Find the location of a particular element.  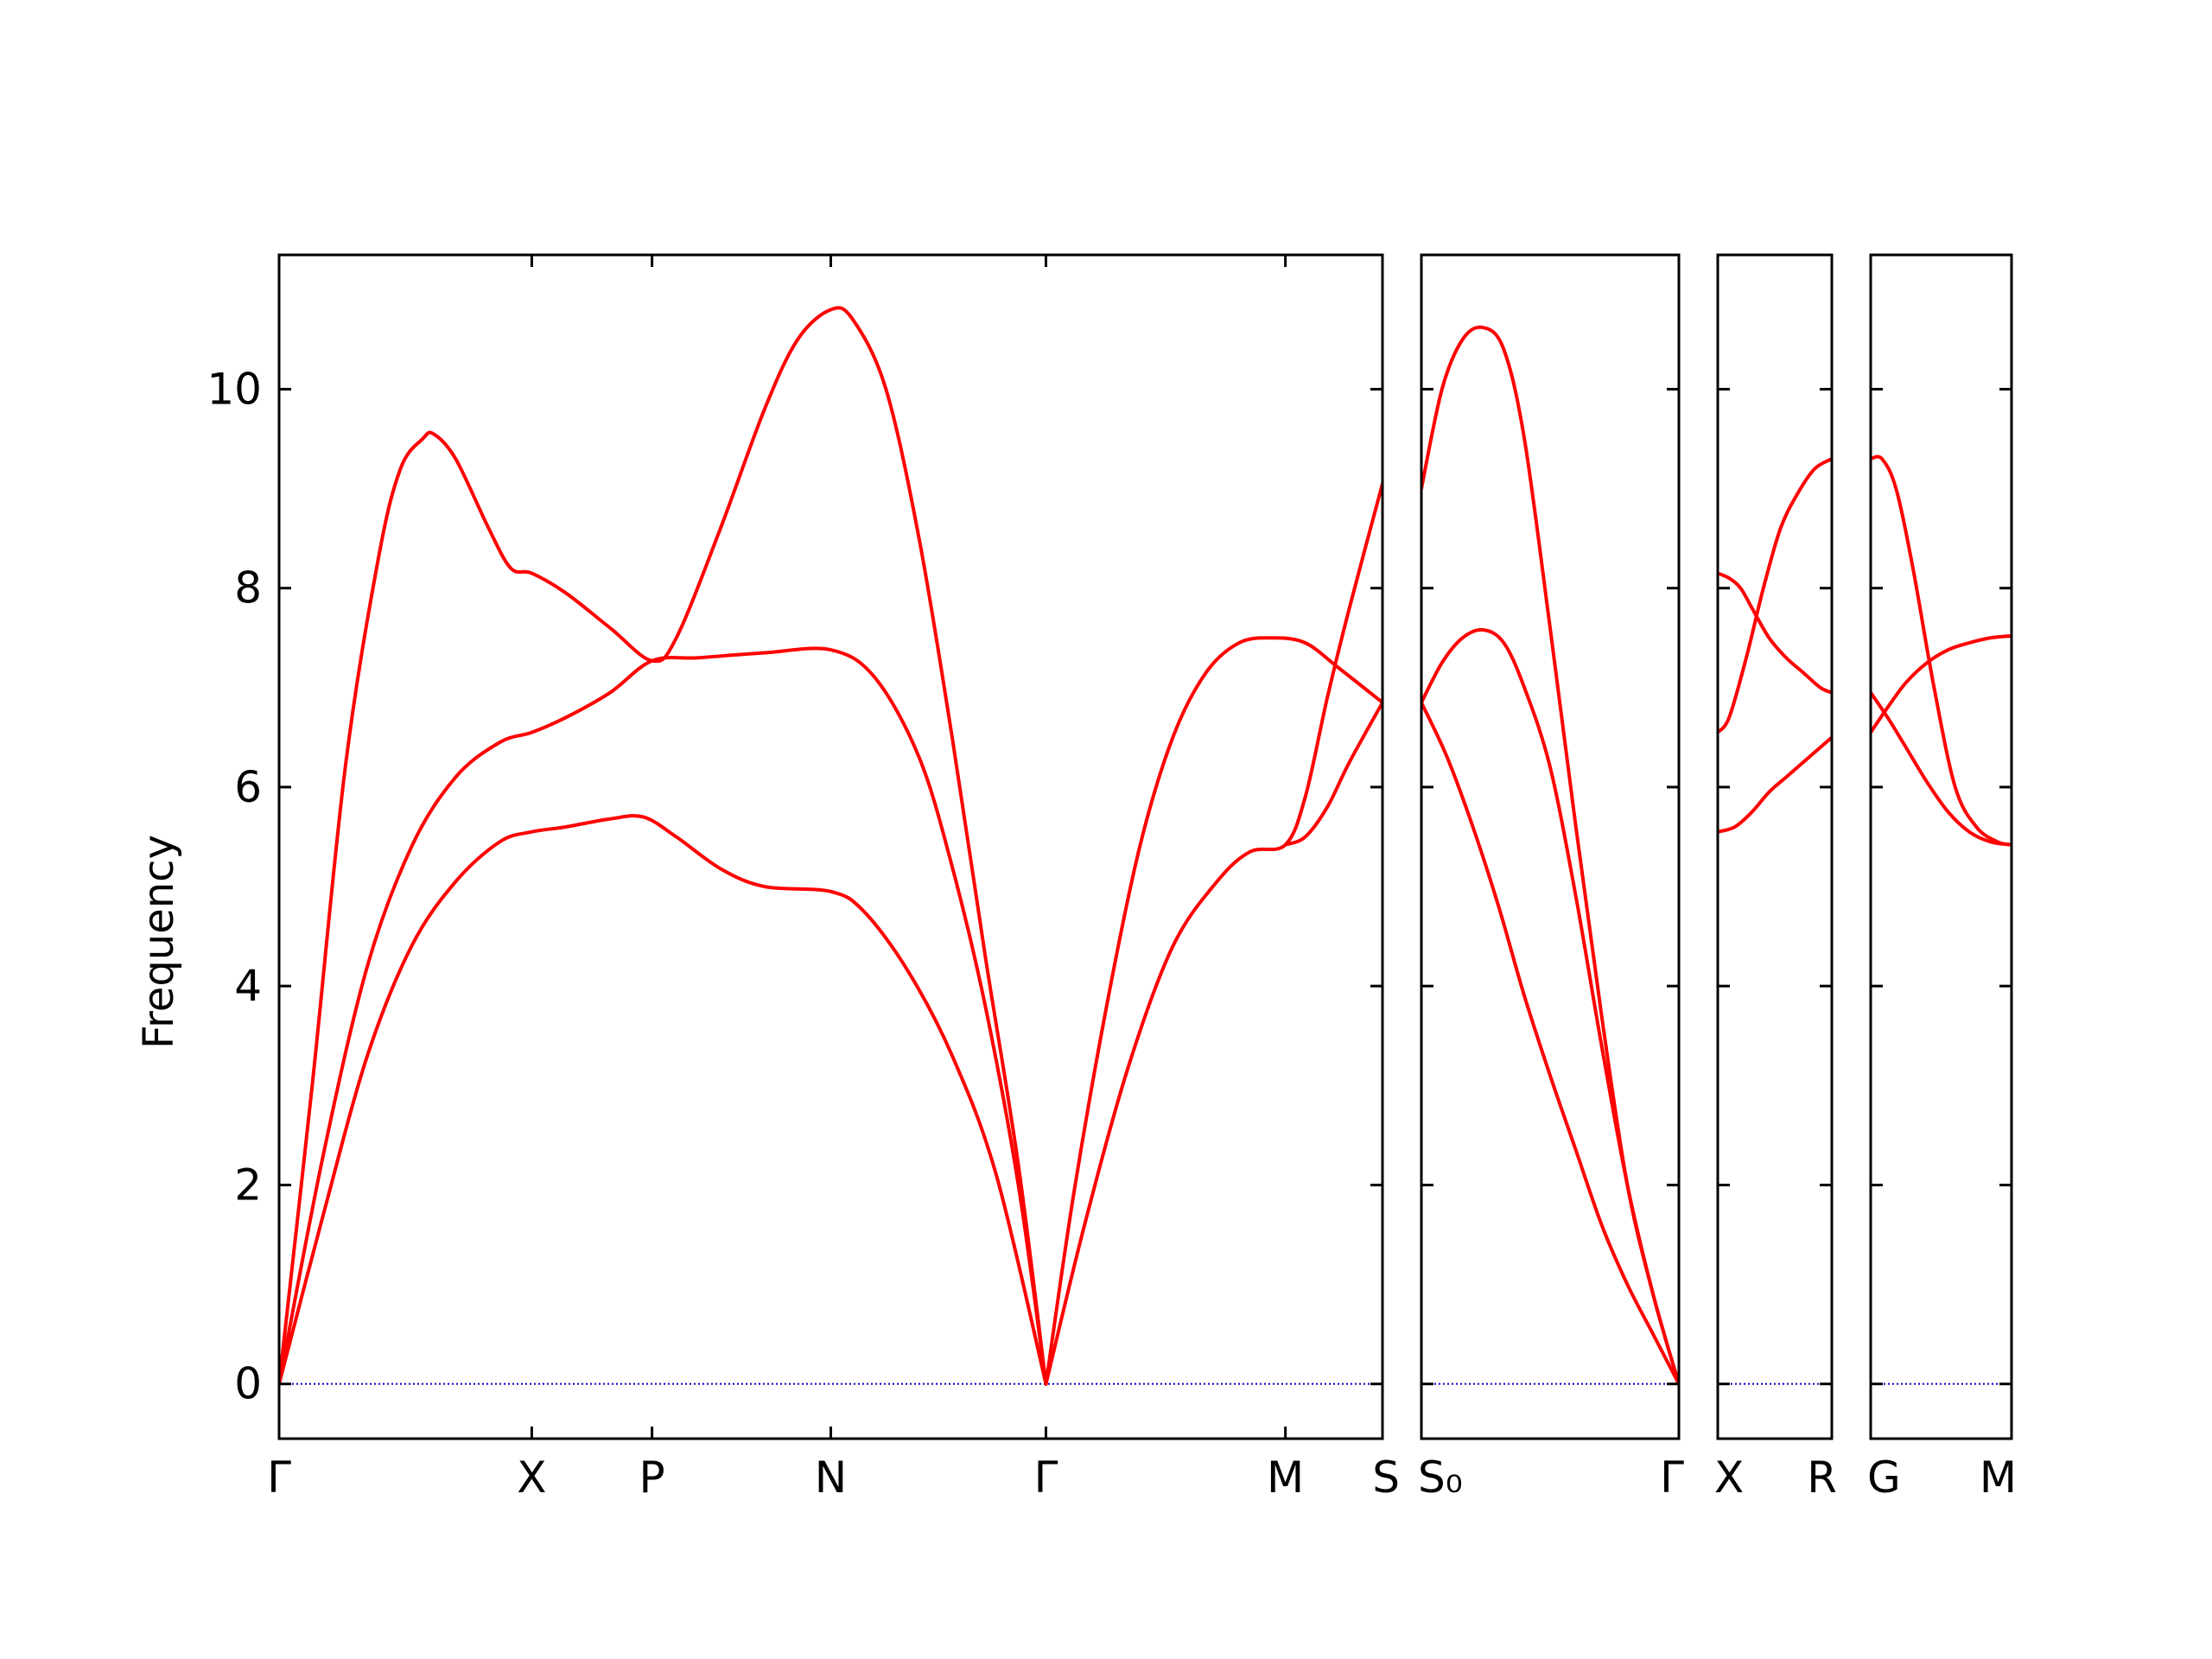

y-tick-label: 10 is located at coordinates (234, 389).